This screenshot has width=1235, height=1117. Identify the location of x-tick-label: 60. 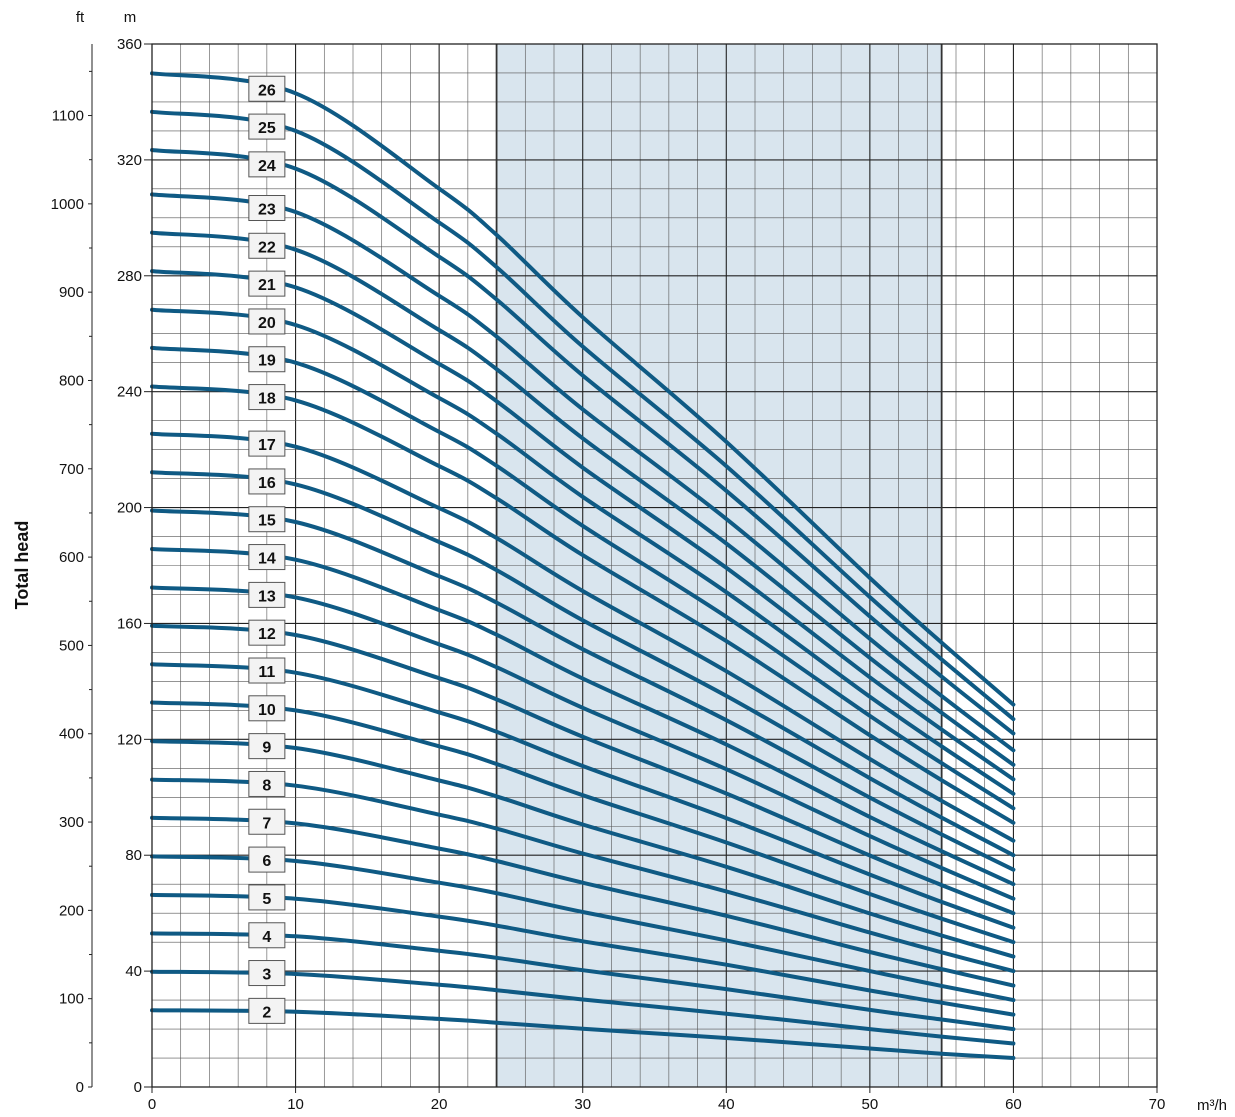
(1013, 1104).